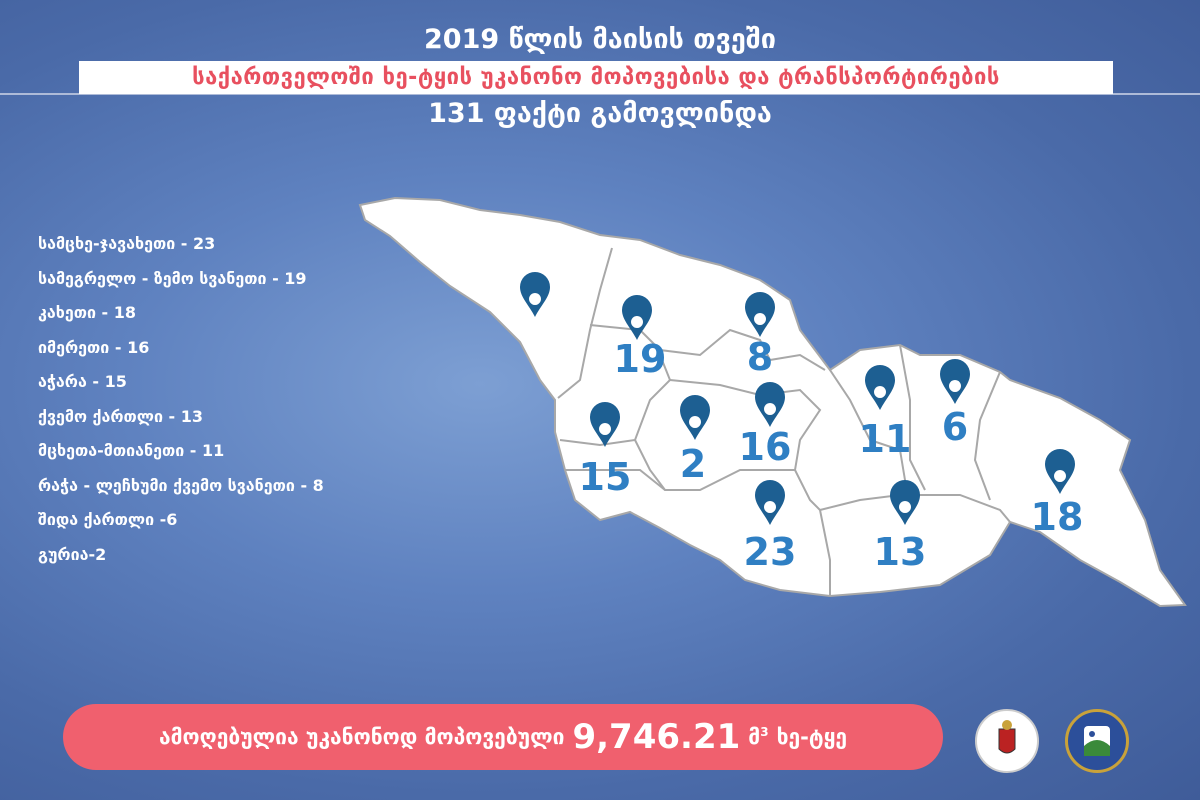 Image resolution: width=1200 pixels, height=800 pixels. I want to click on legend-item: ქვემო ქართლი - 13, so click(121, 416).